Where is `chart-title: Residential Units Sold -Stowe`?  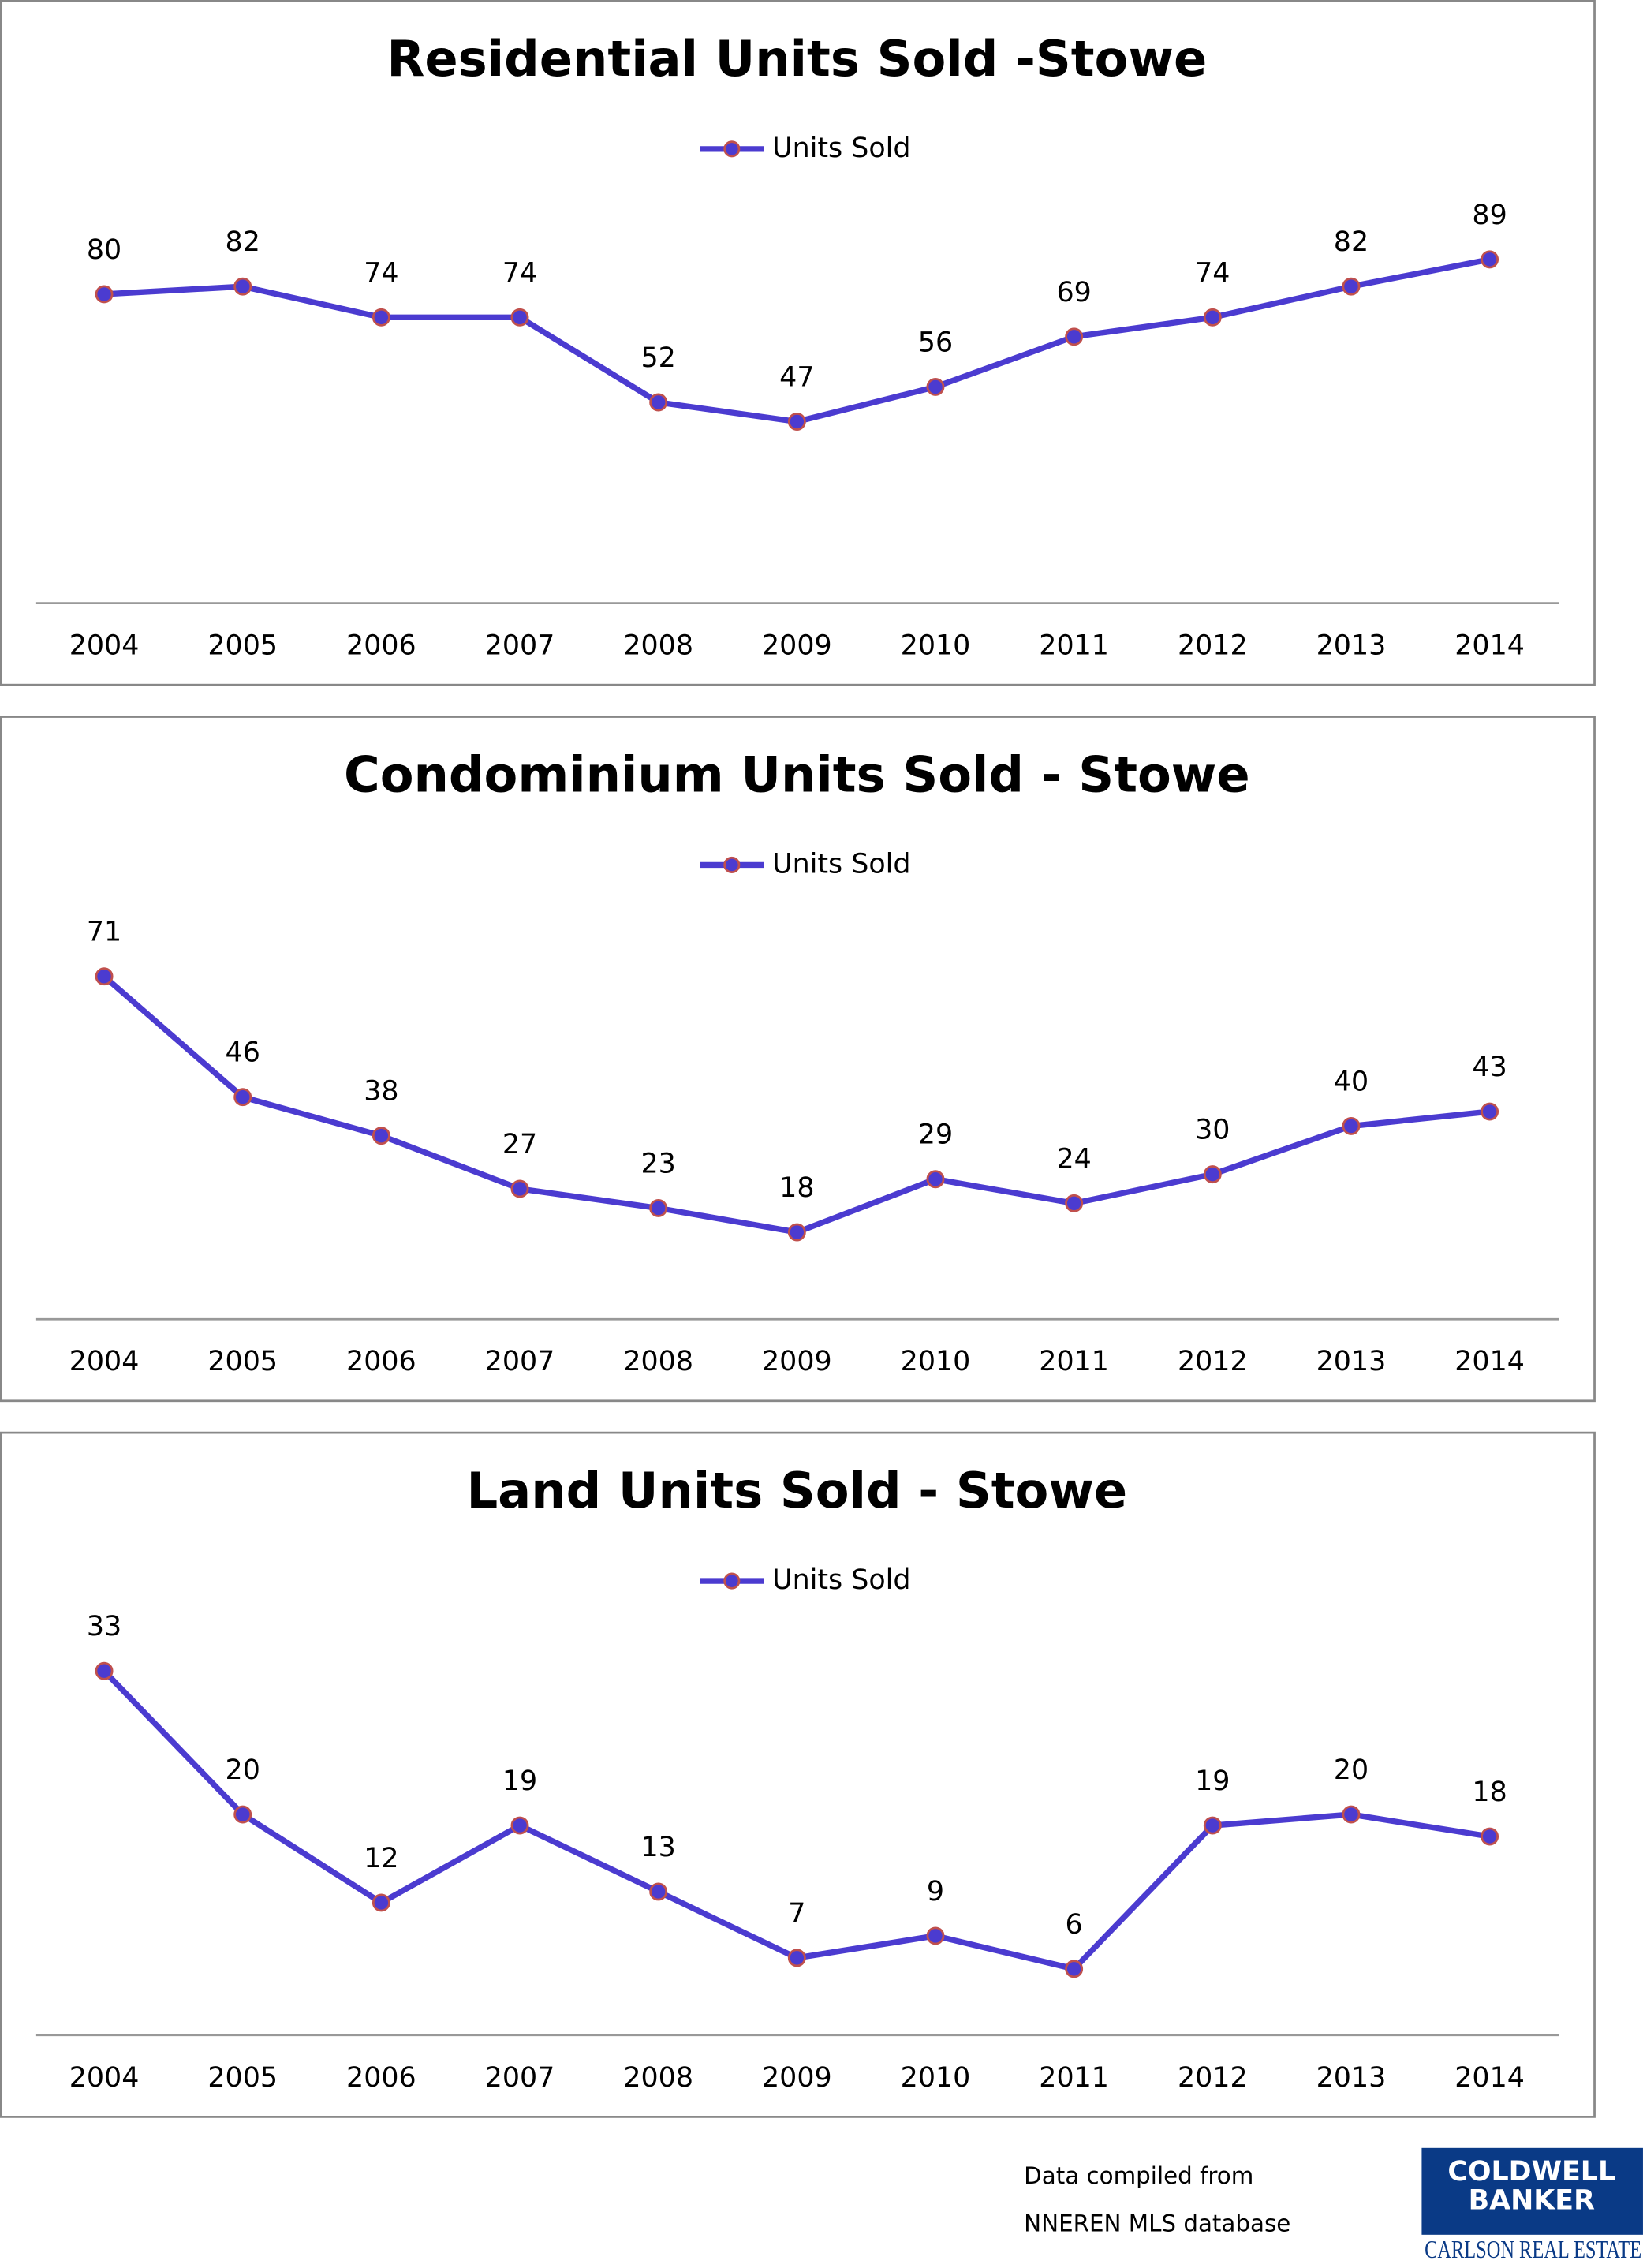 chart-title: Residential Units Sold -Stowe is located at coordinates (796, 59).